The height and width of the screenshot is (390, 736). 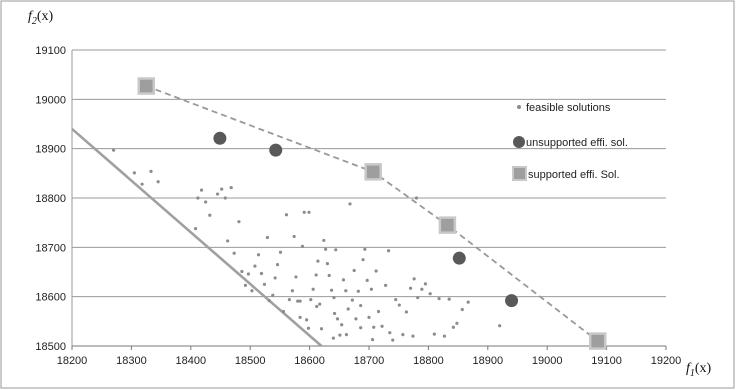 What do you see at coordinates (692, 373) in the screenshot?
I see `x-axis-title-sub: 1` at bounding box center [692, 373].